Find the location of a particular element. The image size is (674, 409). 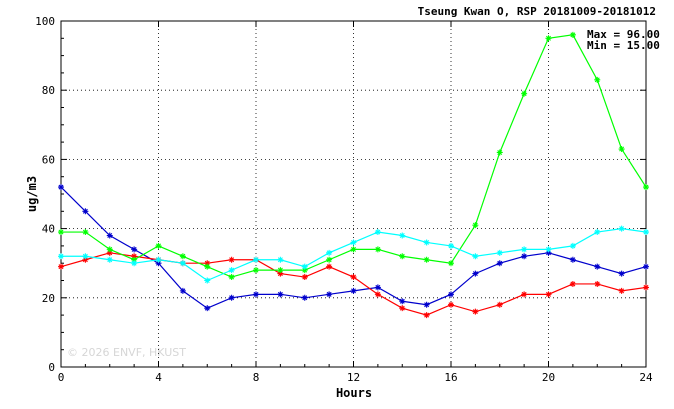

y-tick-label: 20 is located at coordinates (48, 298).